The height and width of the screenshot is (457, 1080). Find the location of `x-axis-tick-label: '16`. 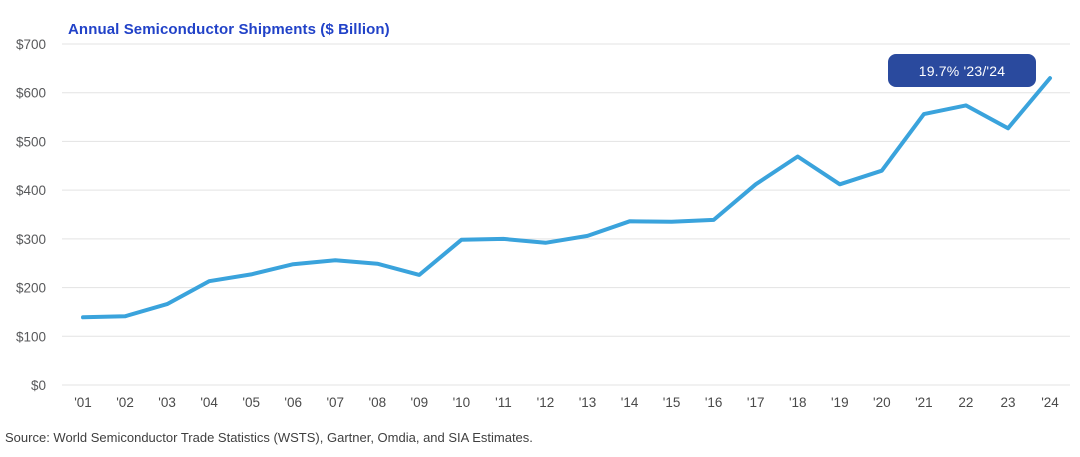

x-axis-tick-label: '16 is located at coordinates (714, 402).